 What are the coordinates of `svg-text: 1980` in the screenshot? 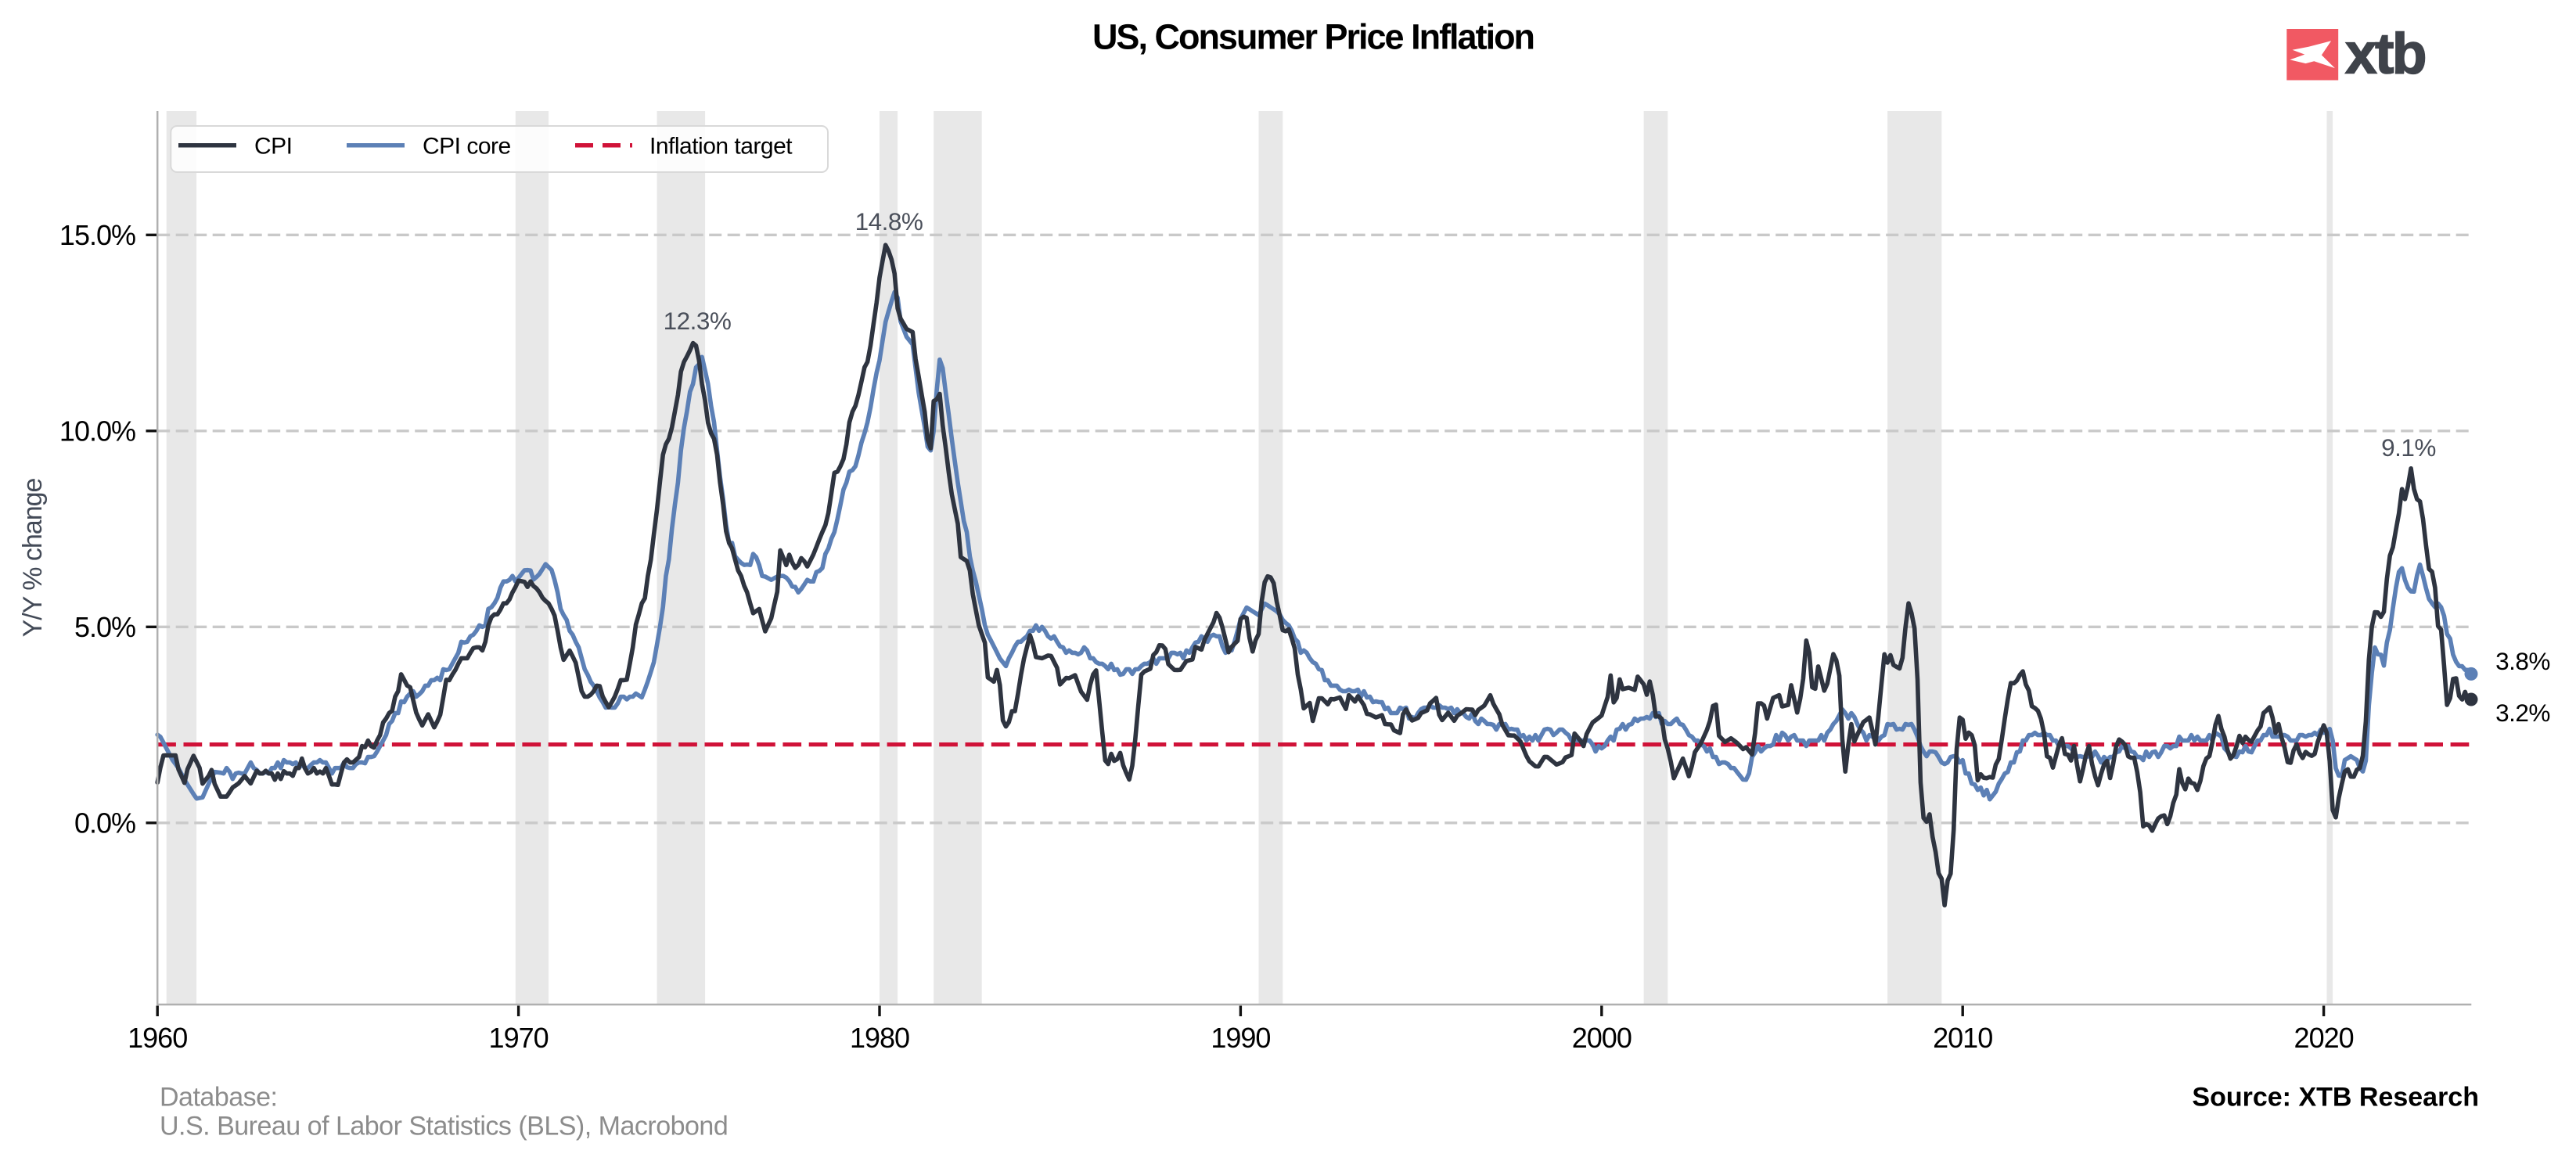 It's located at (879, 1038).